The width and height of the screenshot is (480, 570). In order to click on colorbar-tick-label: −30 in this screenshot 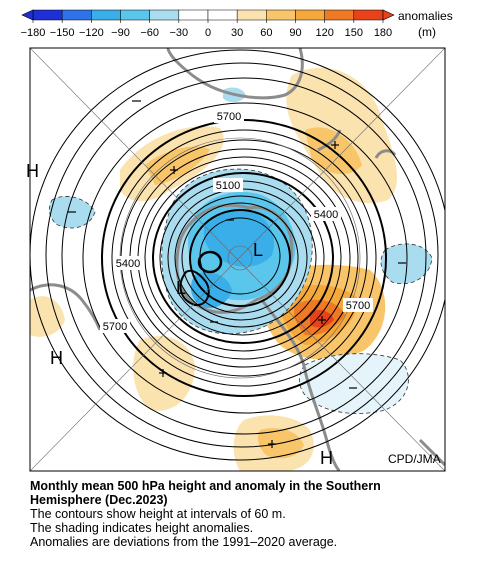, I will do `click(178, 33)`.